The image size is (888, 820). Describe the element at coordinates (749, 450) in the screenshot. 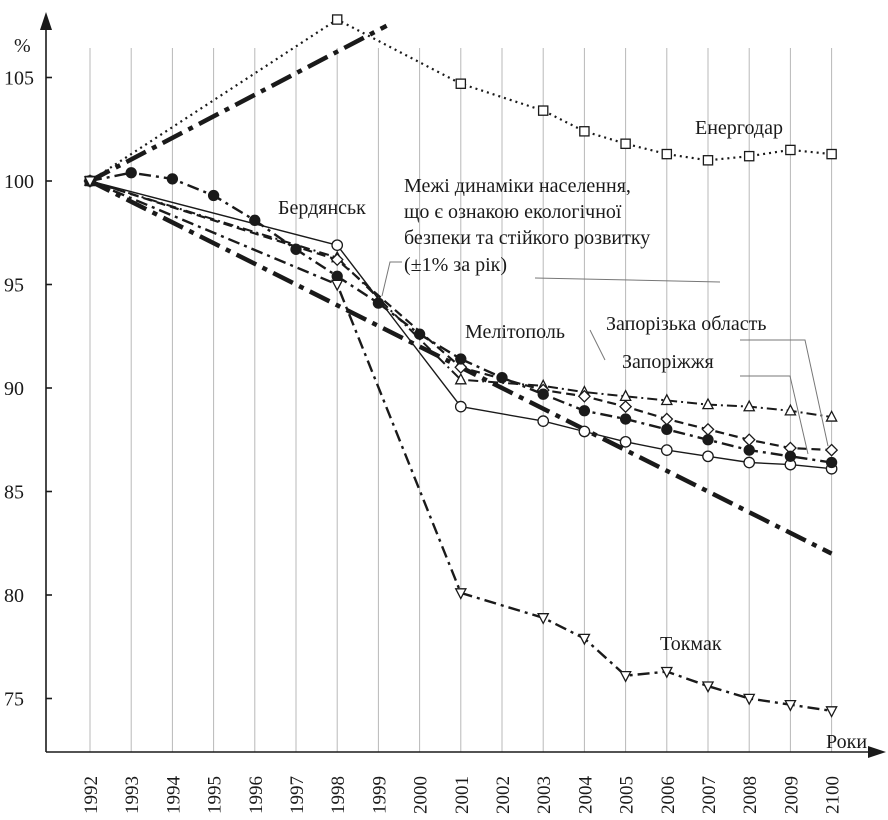

I see `series-4-point-2008` at that location.